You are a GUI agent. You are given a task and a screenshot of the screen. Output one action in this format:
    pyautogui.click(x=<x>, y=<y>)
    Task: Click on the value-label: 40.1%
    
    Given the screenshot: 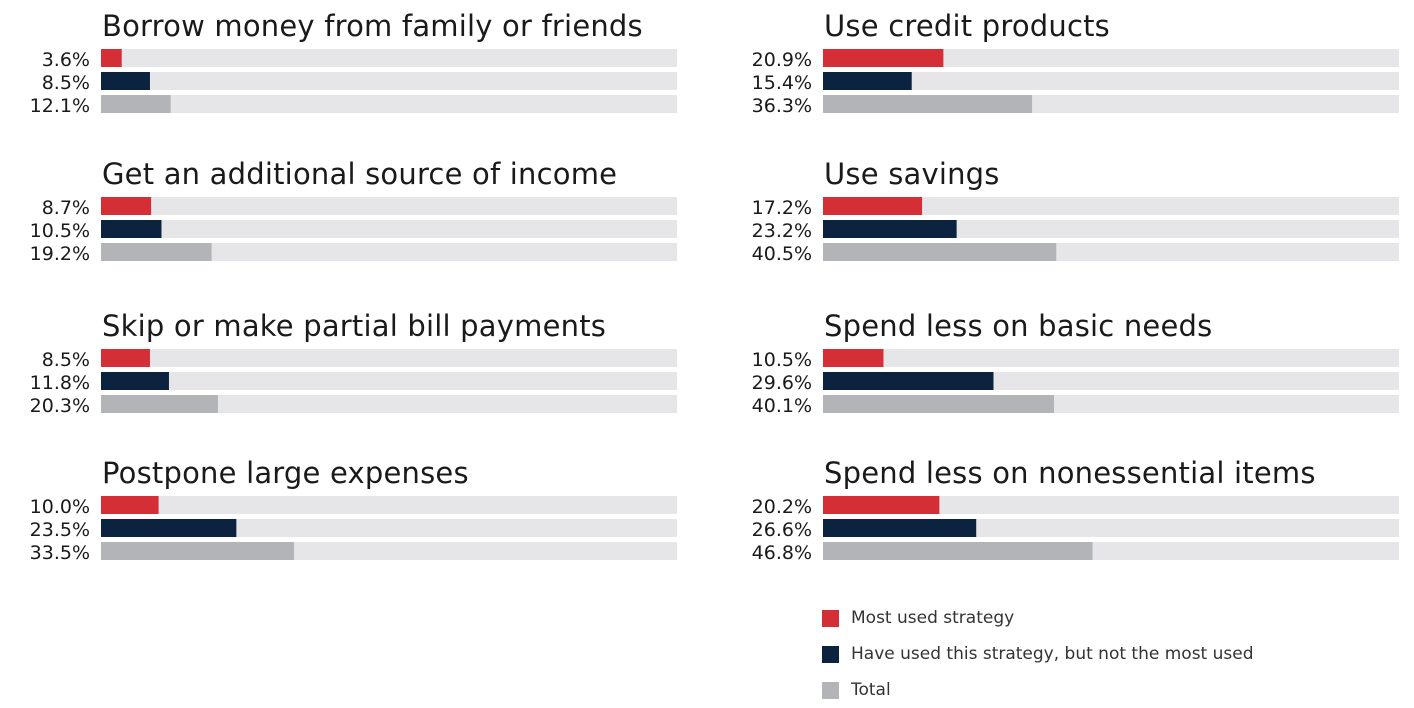 What is the action you would take?
    pyautogui.click(x=782, y=406)
    